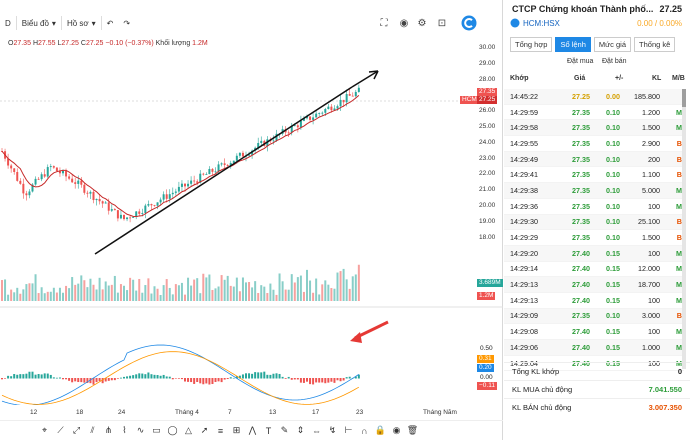  I want to click on trade-row: 14:29:14 27.40 0.15 12.000 M, so click(594, 270).